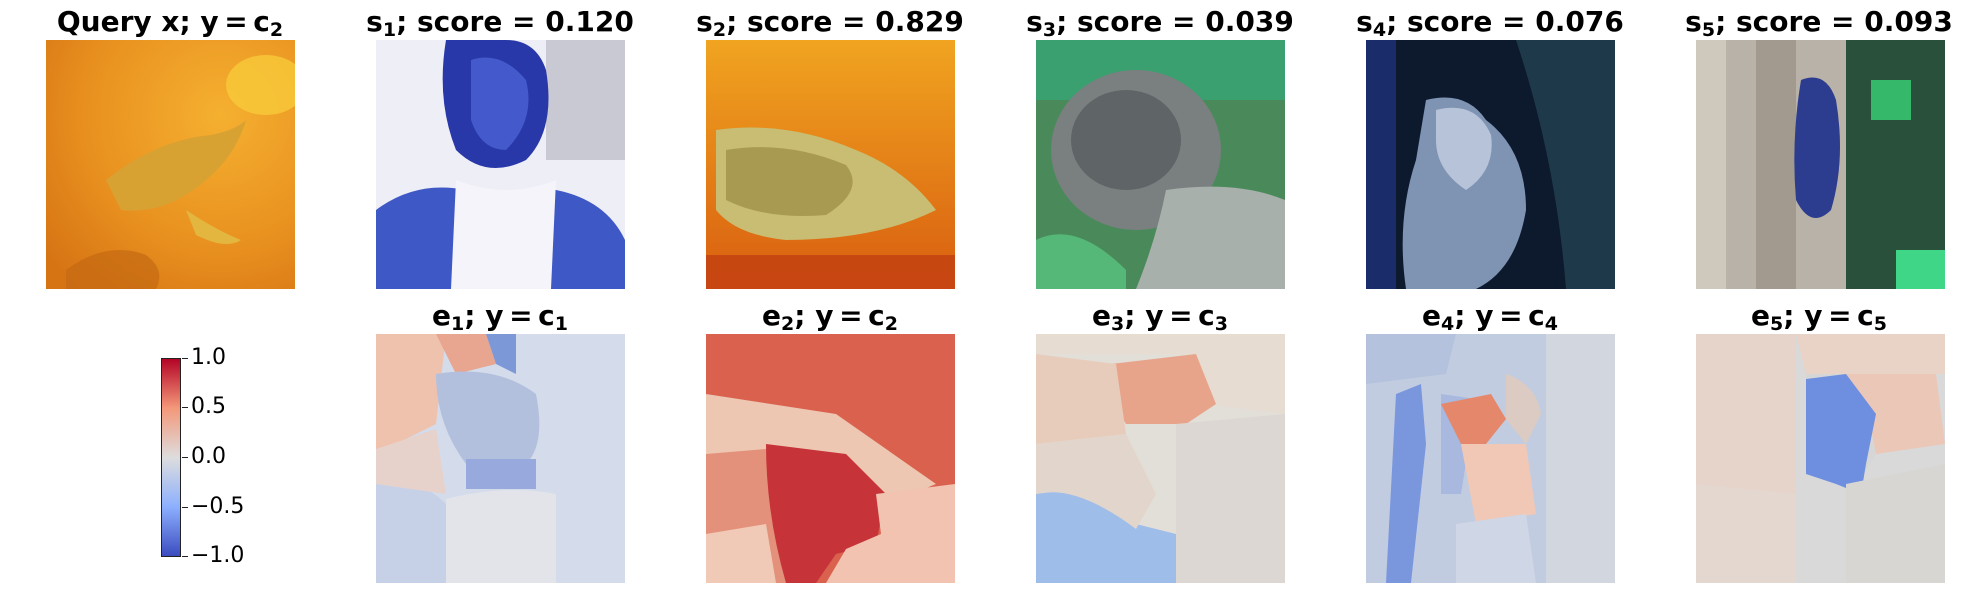 This screenshot has height=591, width=1963. I want to click on e4-title: e4; y = c4, so click(1490, 317).